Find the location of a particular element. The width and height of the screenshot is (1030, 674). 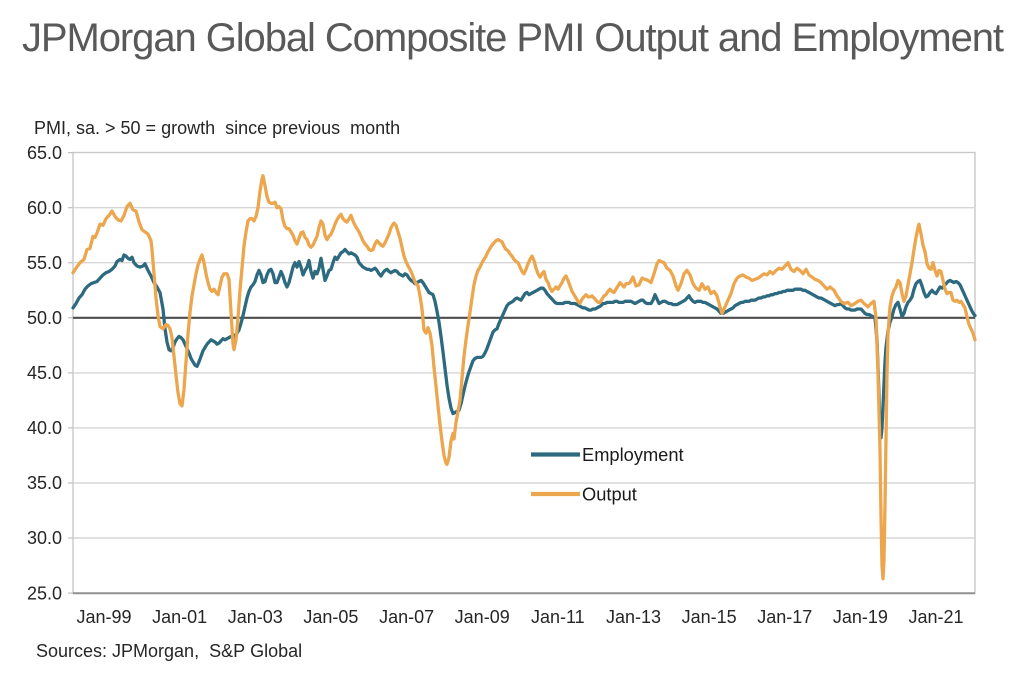

svg-text: 60.0 is located at coordinates (44, 208).